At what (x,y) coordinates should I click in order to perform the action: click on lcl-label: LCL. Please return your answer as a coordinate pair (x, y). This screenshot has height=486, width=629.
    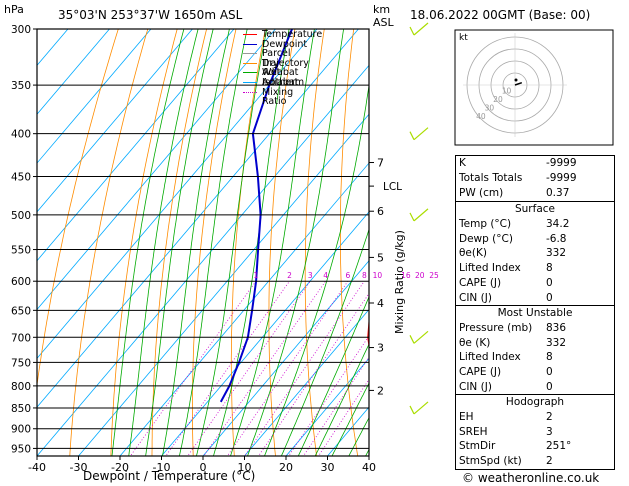
    Looking at the image, I should click on (392, 187).